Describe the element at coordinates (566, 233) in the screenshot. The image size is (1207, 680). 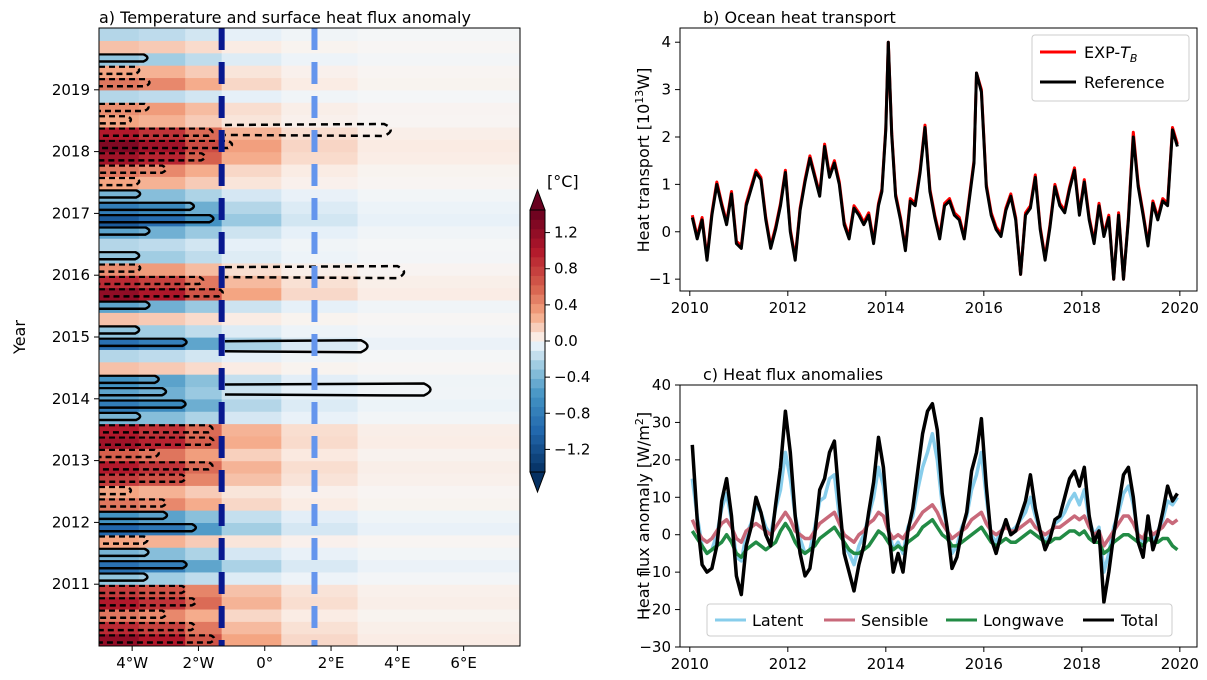
I see `colorbar-tick-label: 1.2` at that location.